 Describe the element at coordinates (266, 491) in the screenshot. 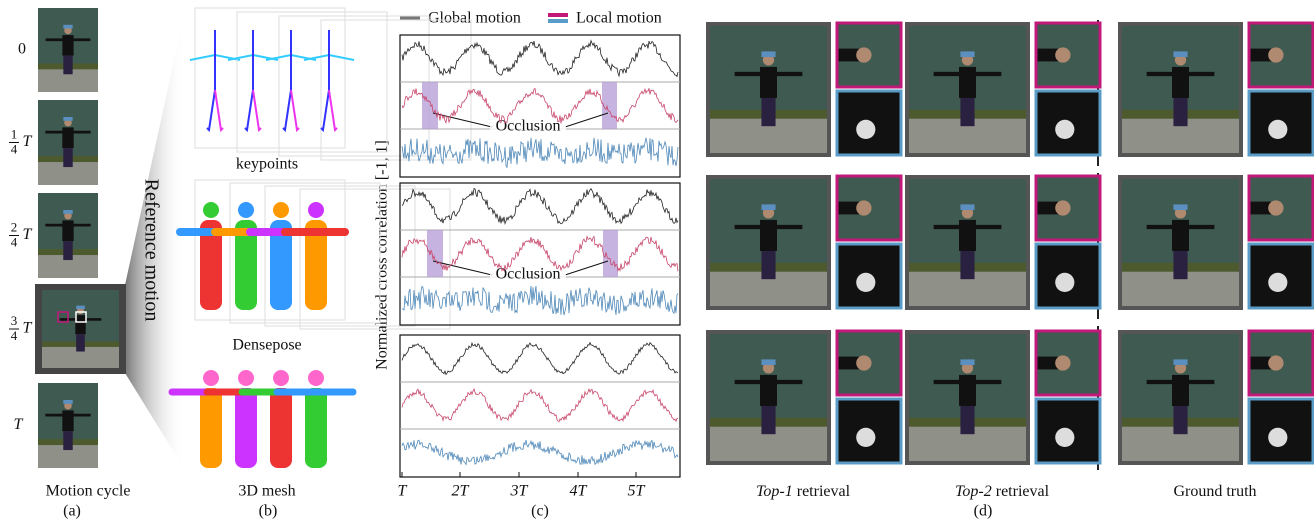

I see `caption: 3D mesh` at that location.